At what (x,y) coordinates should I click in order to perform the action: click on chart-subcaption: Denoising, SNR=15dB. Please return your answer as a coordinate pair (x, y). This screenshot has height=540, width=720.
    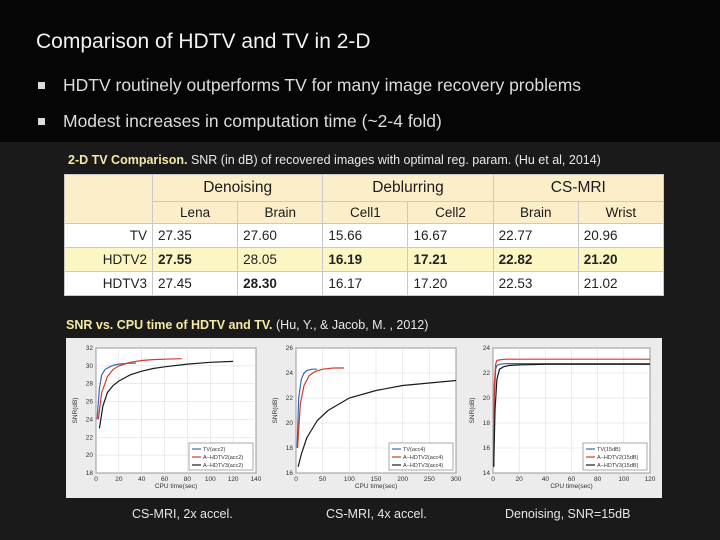
    Looking at the image, I should click on (568, 514).